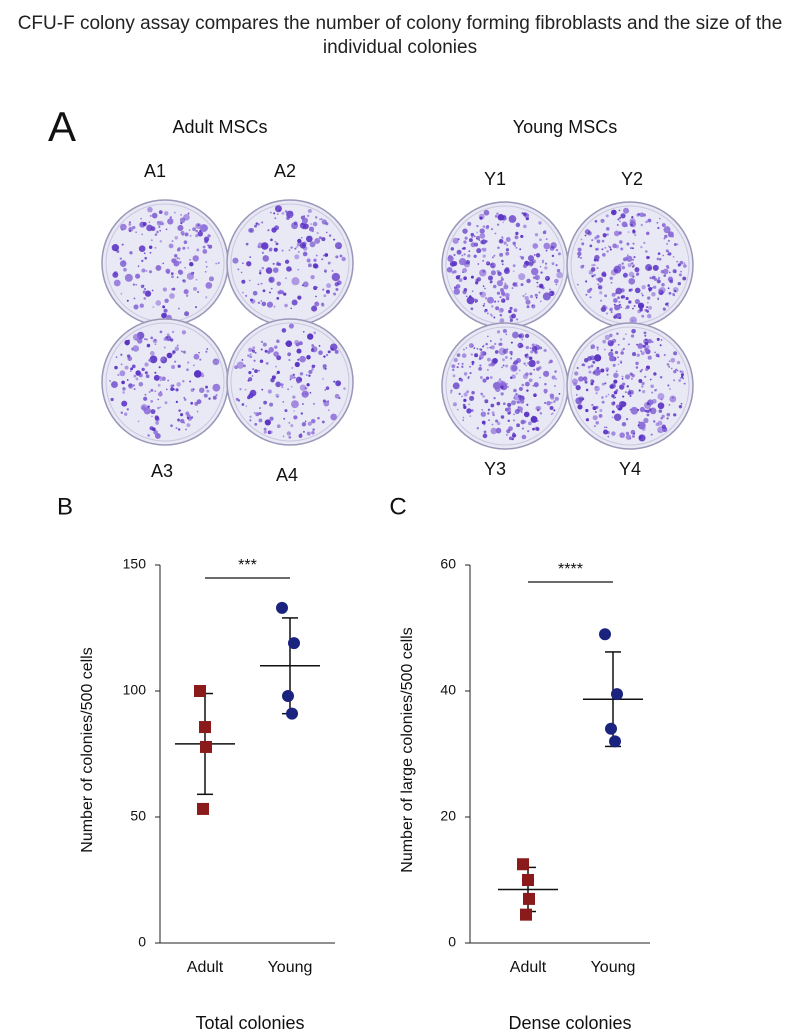 This screenshot has height=1033, width=800. What do you see at coordinates (135, 690) in the screenshot?
I see `y-tick-label: 100` at bounding box center [135, 690].